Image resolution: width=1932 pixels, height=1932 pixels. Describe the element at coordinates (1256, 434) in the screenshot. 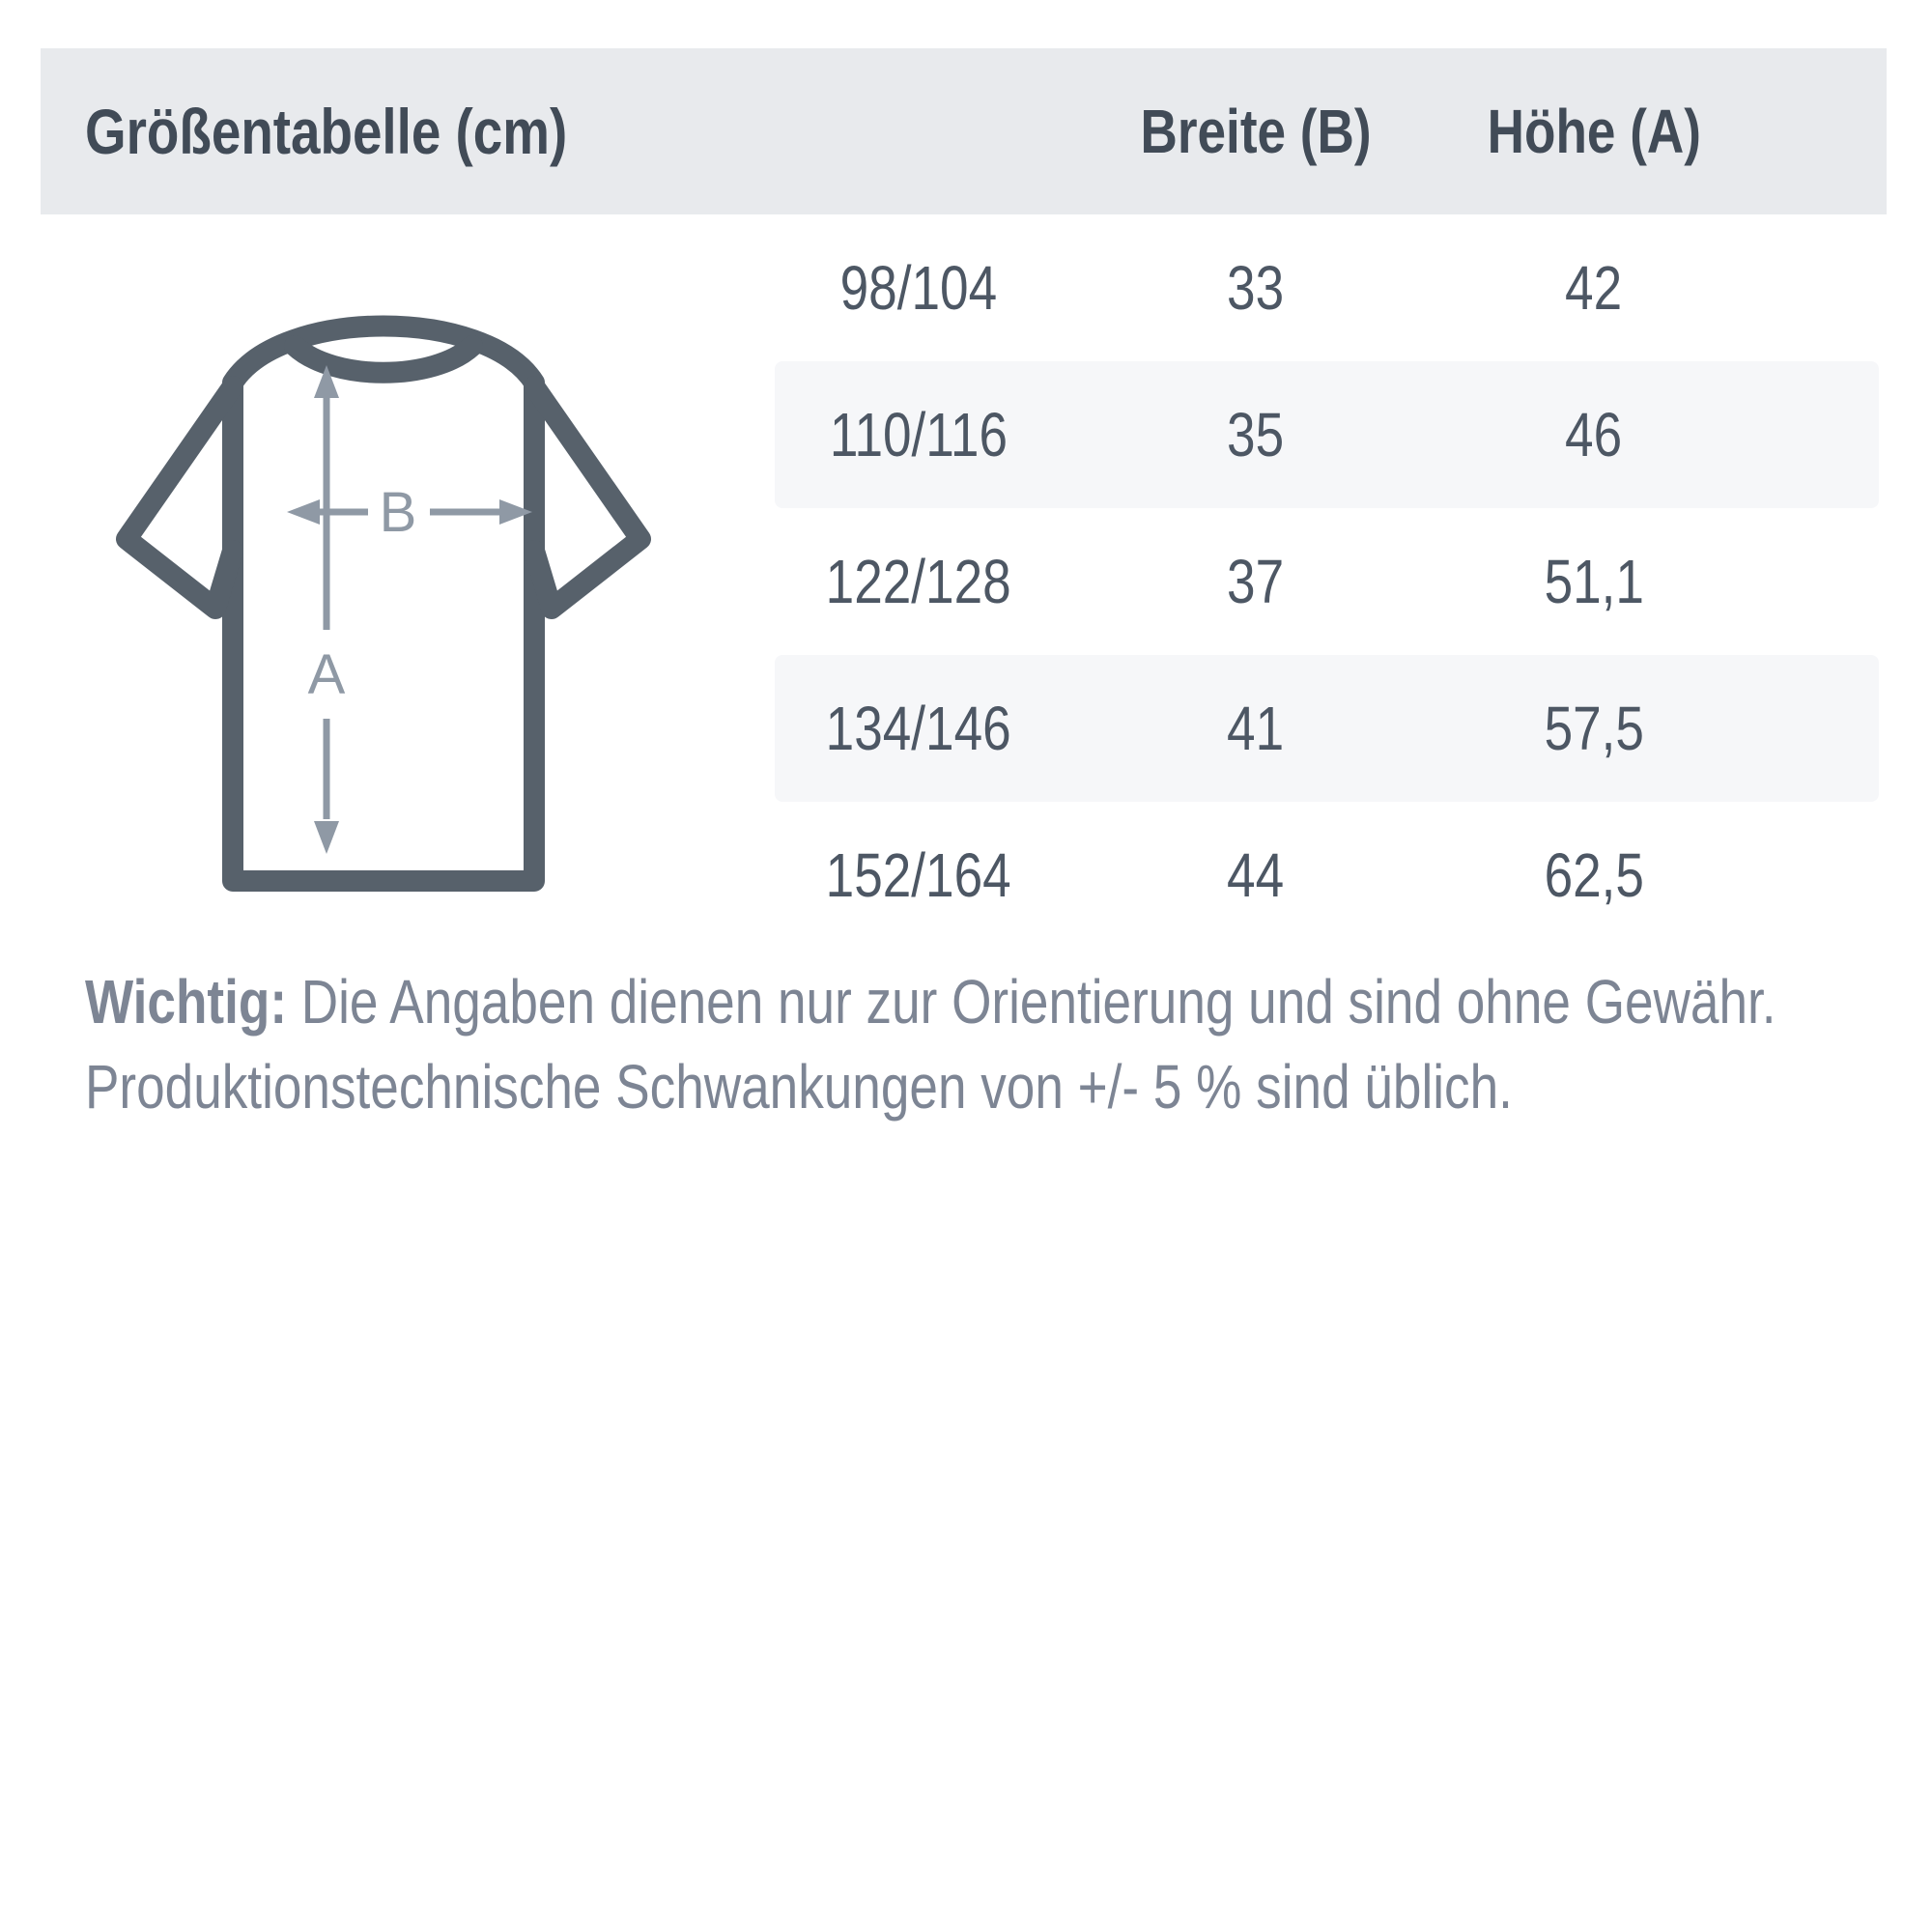

I see `width-cell: 35` at that location.